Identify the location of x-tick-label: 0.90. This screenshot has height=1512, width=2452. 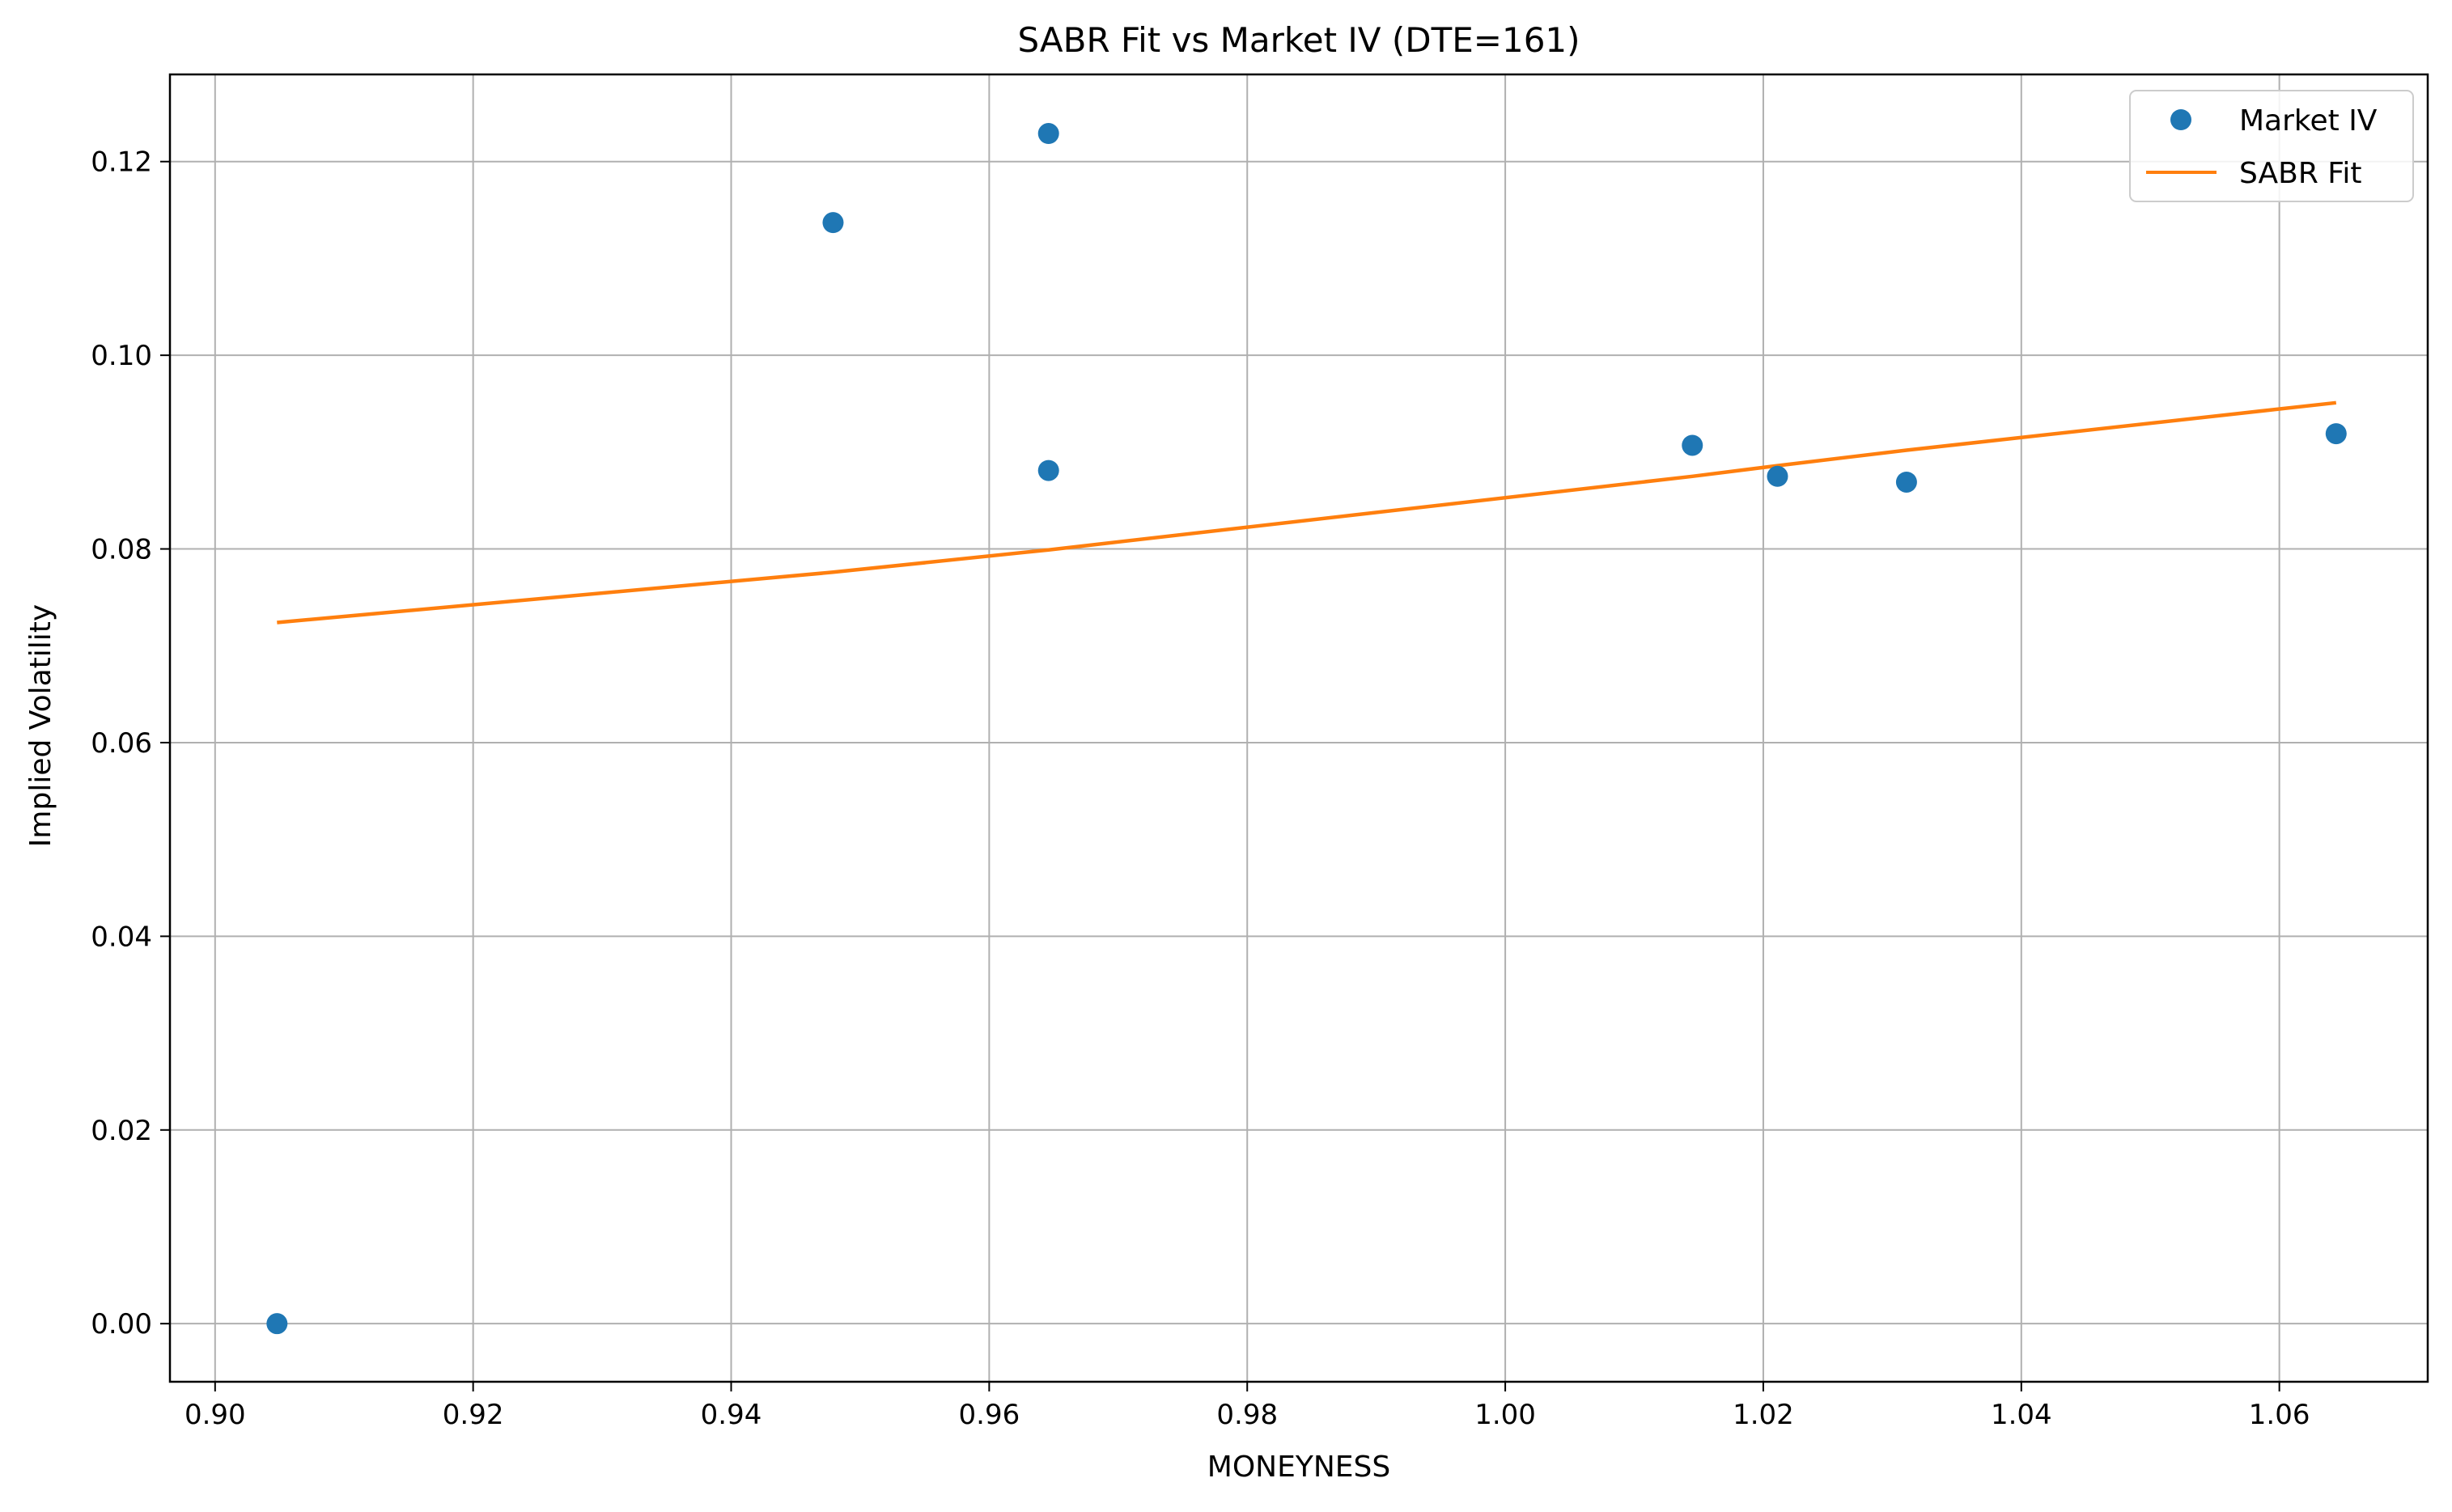
(215, 1415).